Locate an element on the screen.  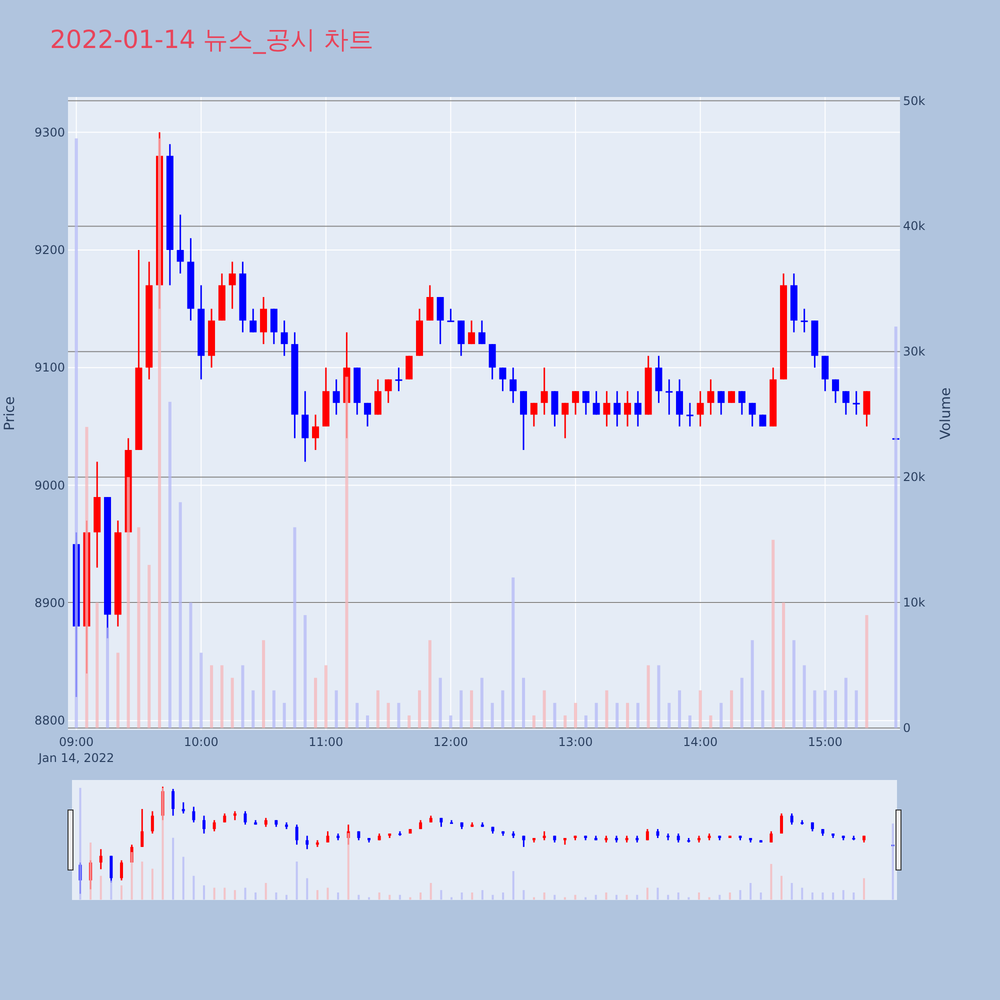
chart-title: 2022-01-14 뉴스_공시 차트 is located at coordinates (212, 39).